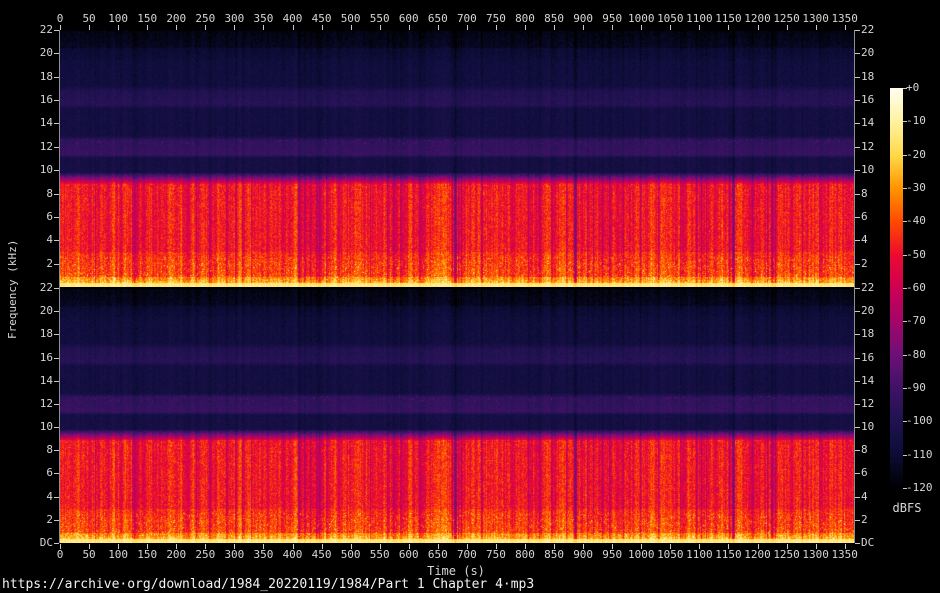 This screenshot has width=940, height=593. Describe the element at coordinates (854, 286) in the screenshot. I see `right-axis-line` at that location.